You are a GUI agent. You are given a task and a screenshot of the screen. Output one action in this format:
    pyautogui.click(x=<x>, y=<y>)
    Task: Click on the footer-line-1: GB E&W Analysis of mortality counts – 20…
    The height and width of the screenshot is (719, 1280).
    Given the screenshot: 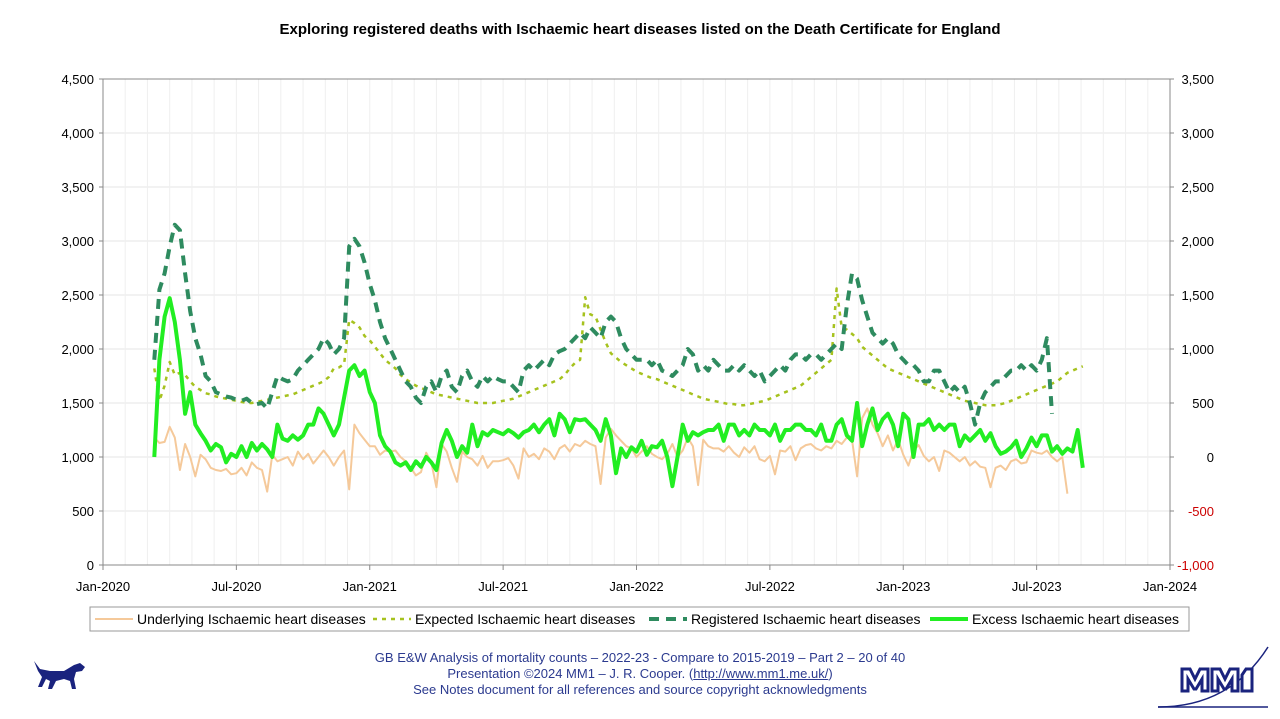 What is the action you would take?
    pyautogui.click(x=640, y=657)
    